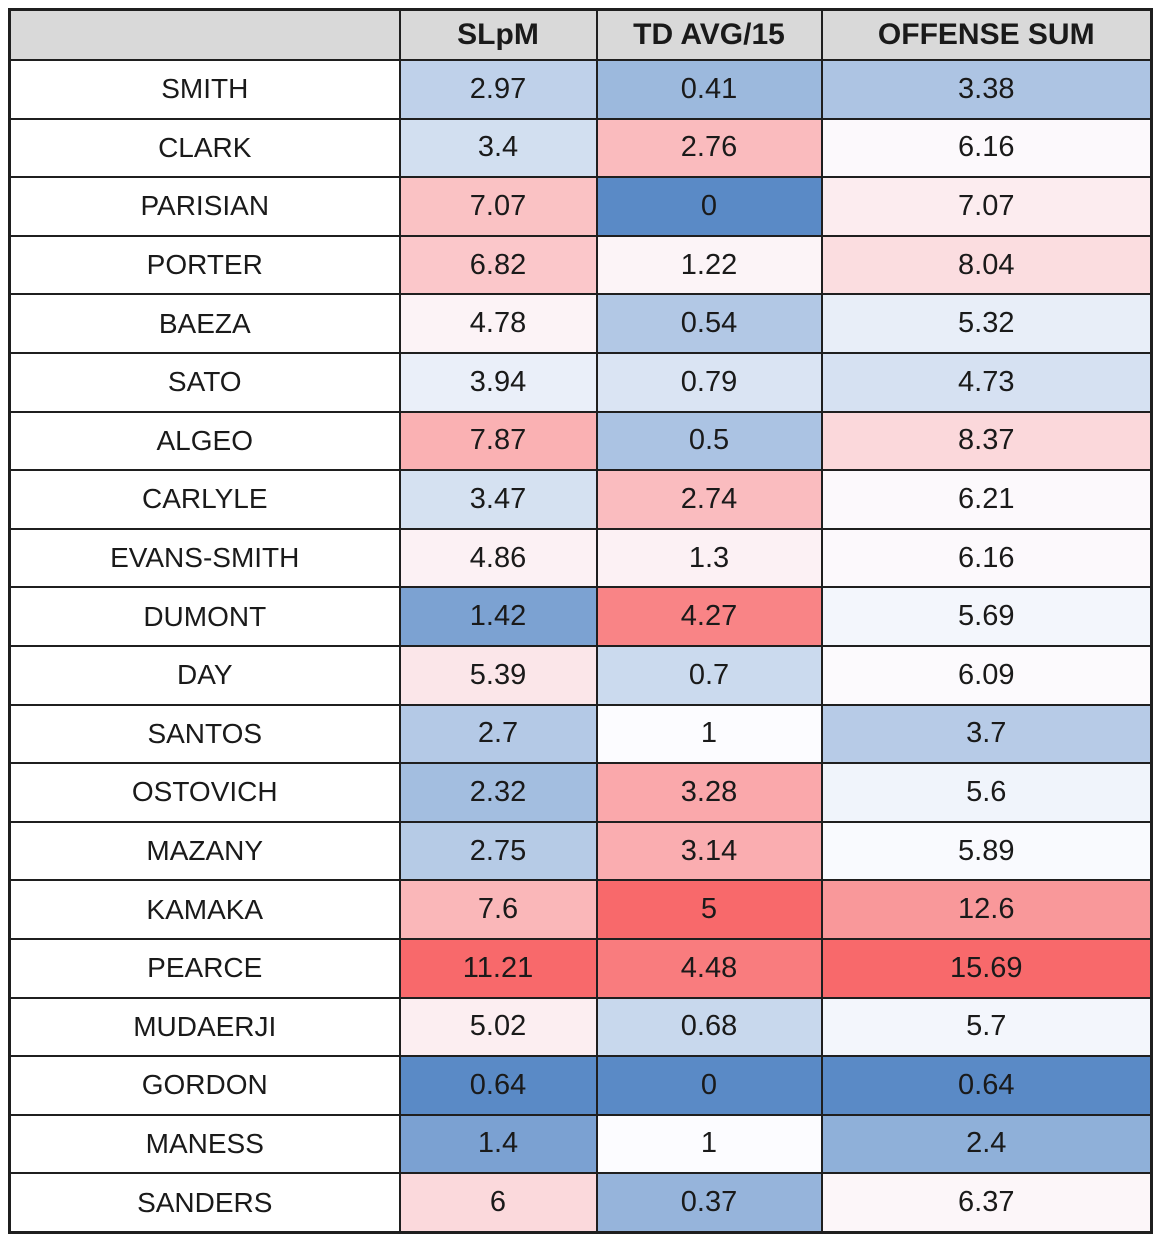 The image size is (1159, 1234). I want to click on value-cell: 5.89, so click(986, 851).